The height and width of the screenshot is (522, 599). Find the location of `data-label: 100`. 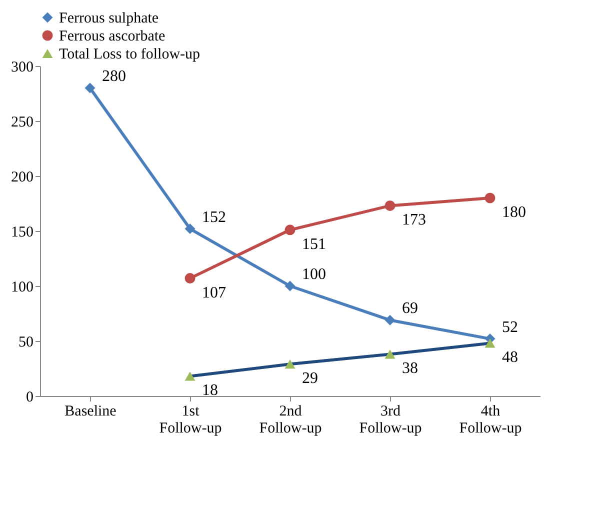

data-label: 100 is located at coordinates (314, 274).